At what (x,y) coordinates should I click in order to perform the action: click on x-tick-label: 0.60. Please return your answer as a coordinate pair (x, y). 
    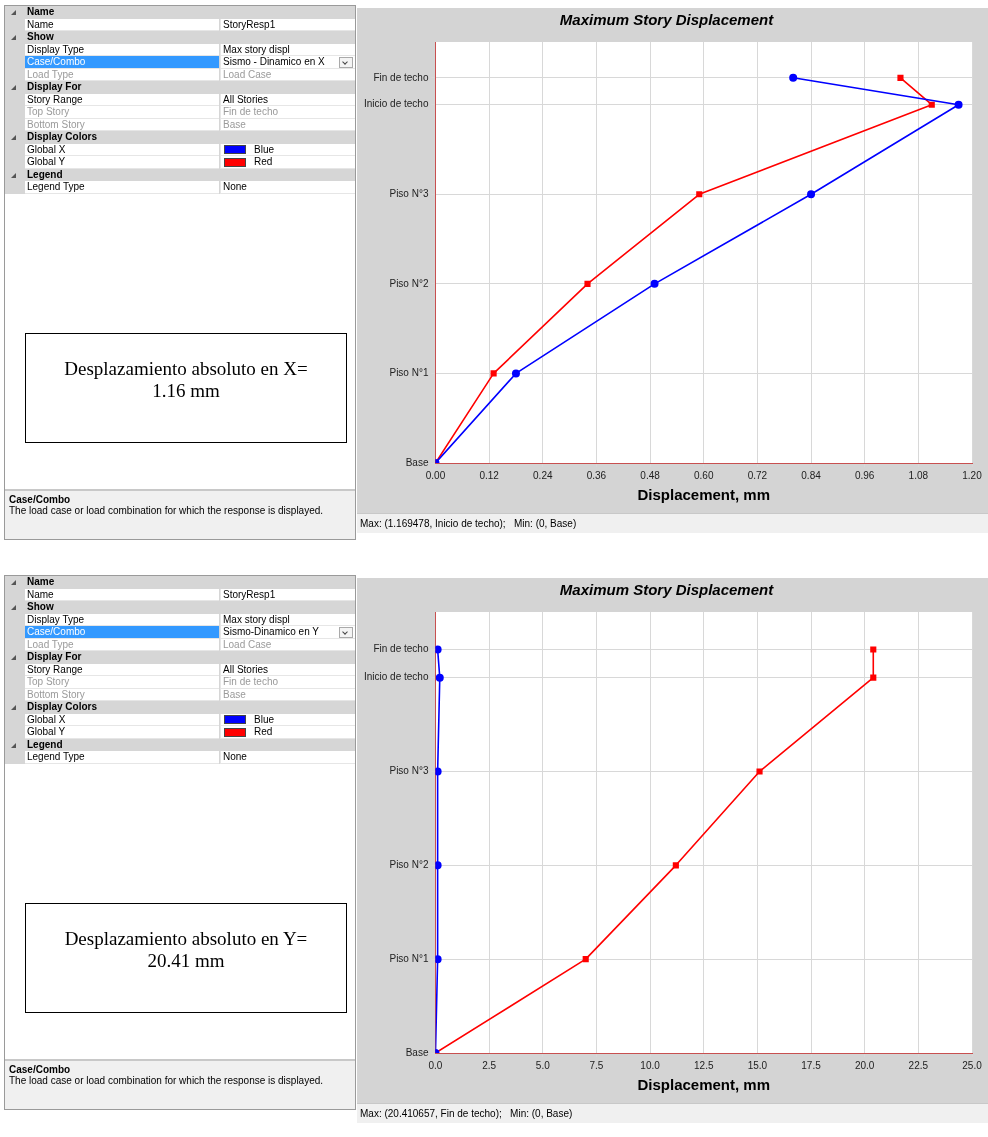
    Looking at the image, I should click on (704, 475).